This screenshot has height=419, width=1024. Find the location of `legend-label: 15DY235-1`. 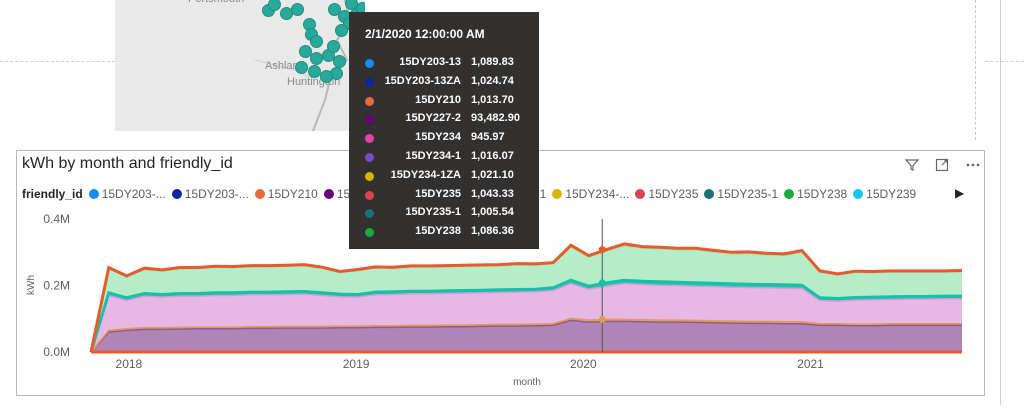

legend-label: 15DY235-1 is located at coordinates (748, 194).